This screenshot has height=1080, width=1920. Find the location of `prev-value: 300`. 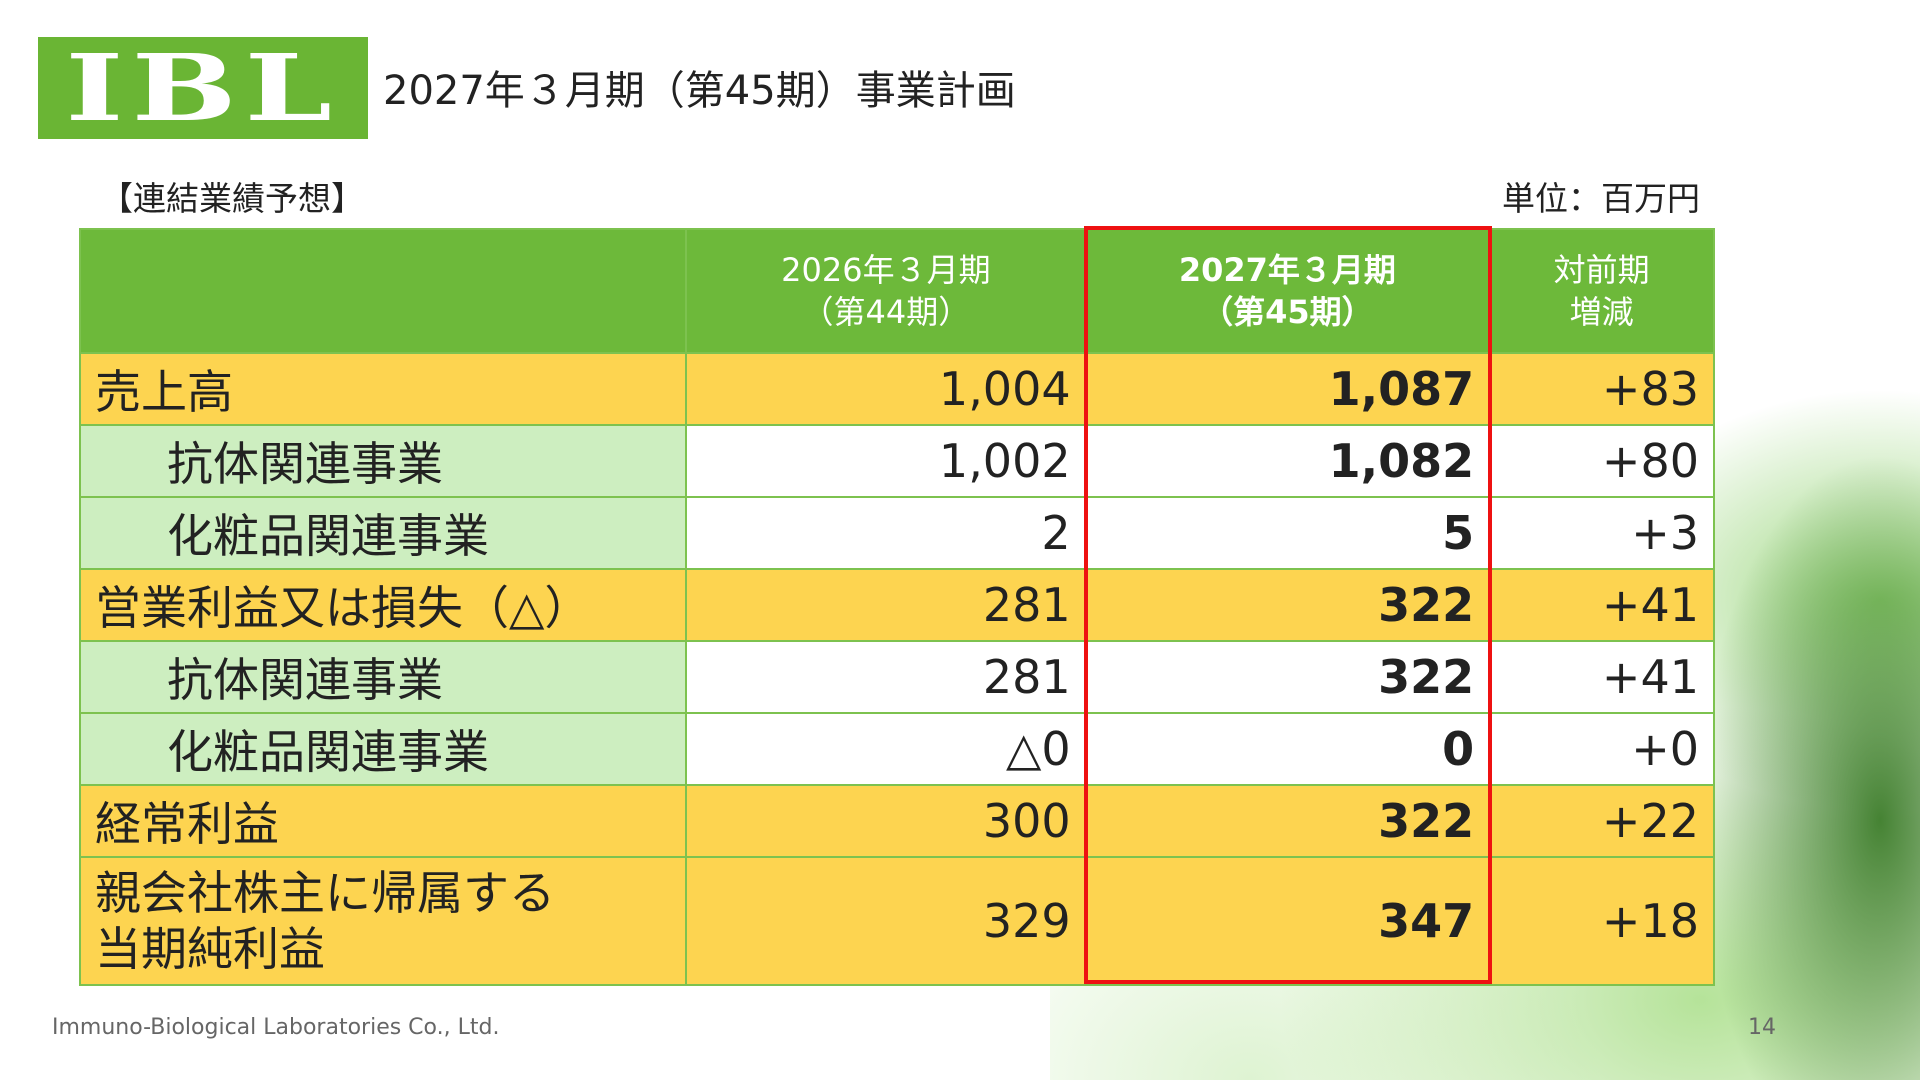

prev-value: 300 is located at coordinates (886, 821).